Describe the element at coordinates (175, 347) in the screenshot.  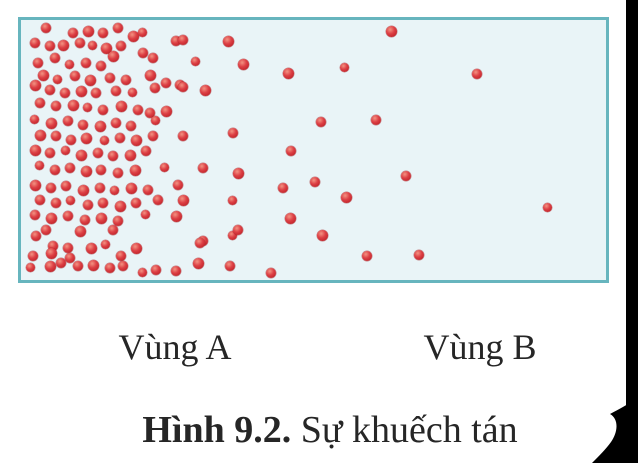
I see `region-a-label: Vùng A` at that location.